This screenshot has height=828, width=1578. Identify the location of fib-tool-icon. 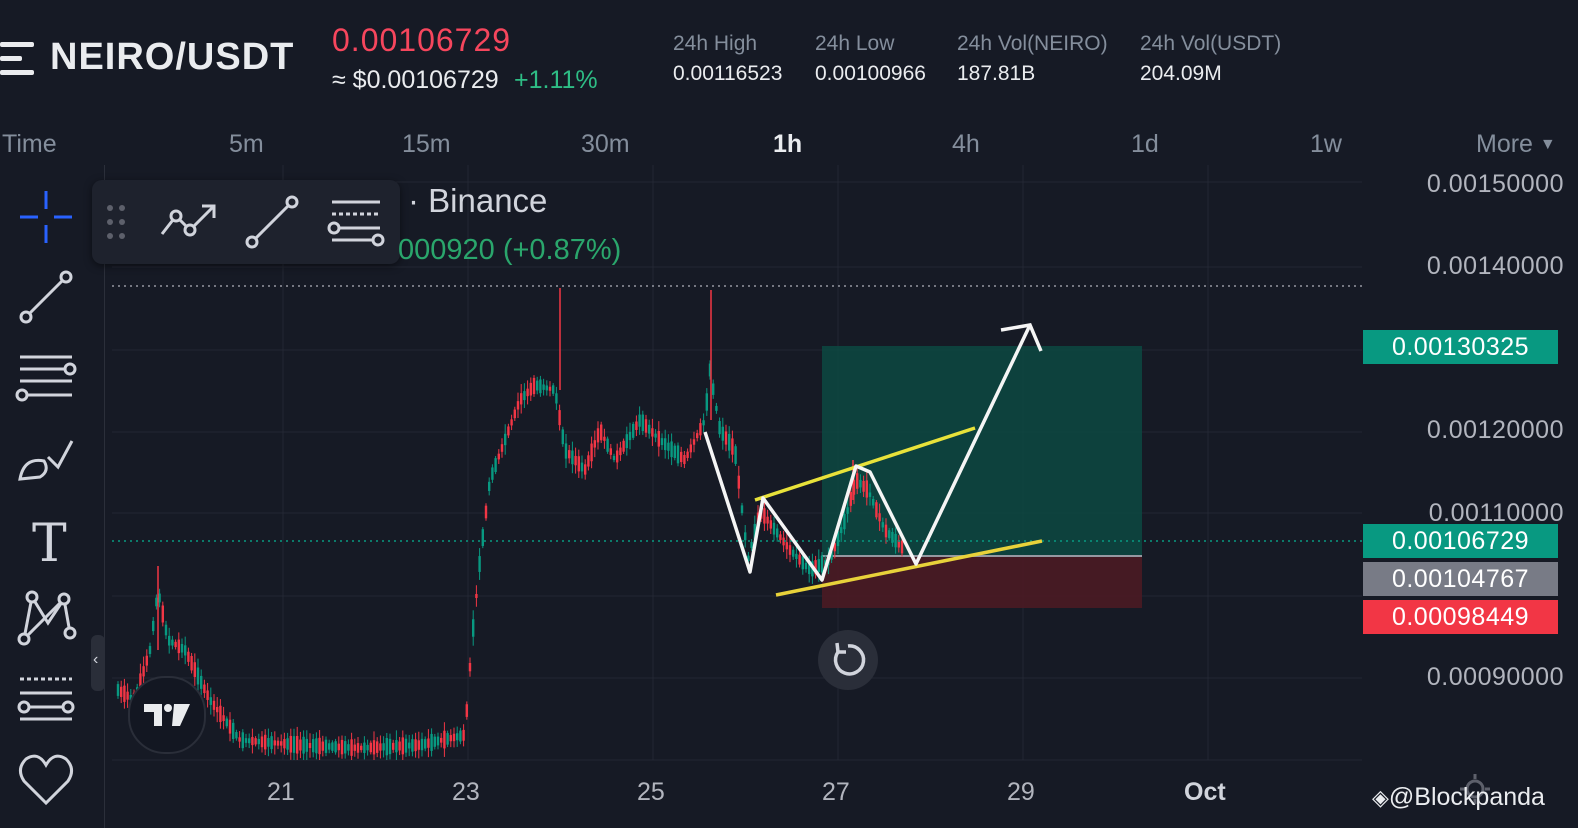
(356, 222).